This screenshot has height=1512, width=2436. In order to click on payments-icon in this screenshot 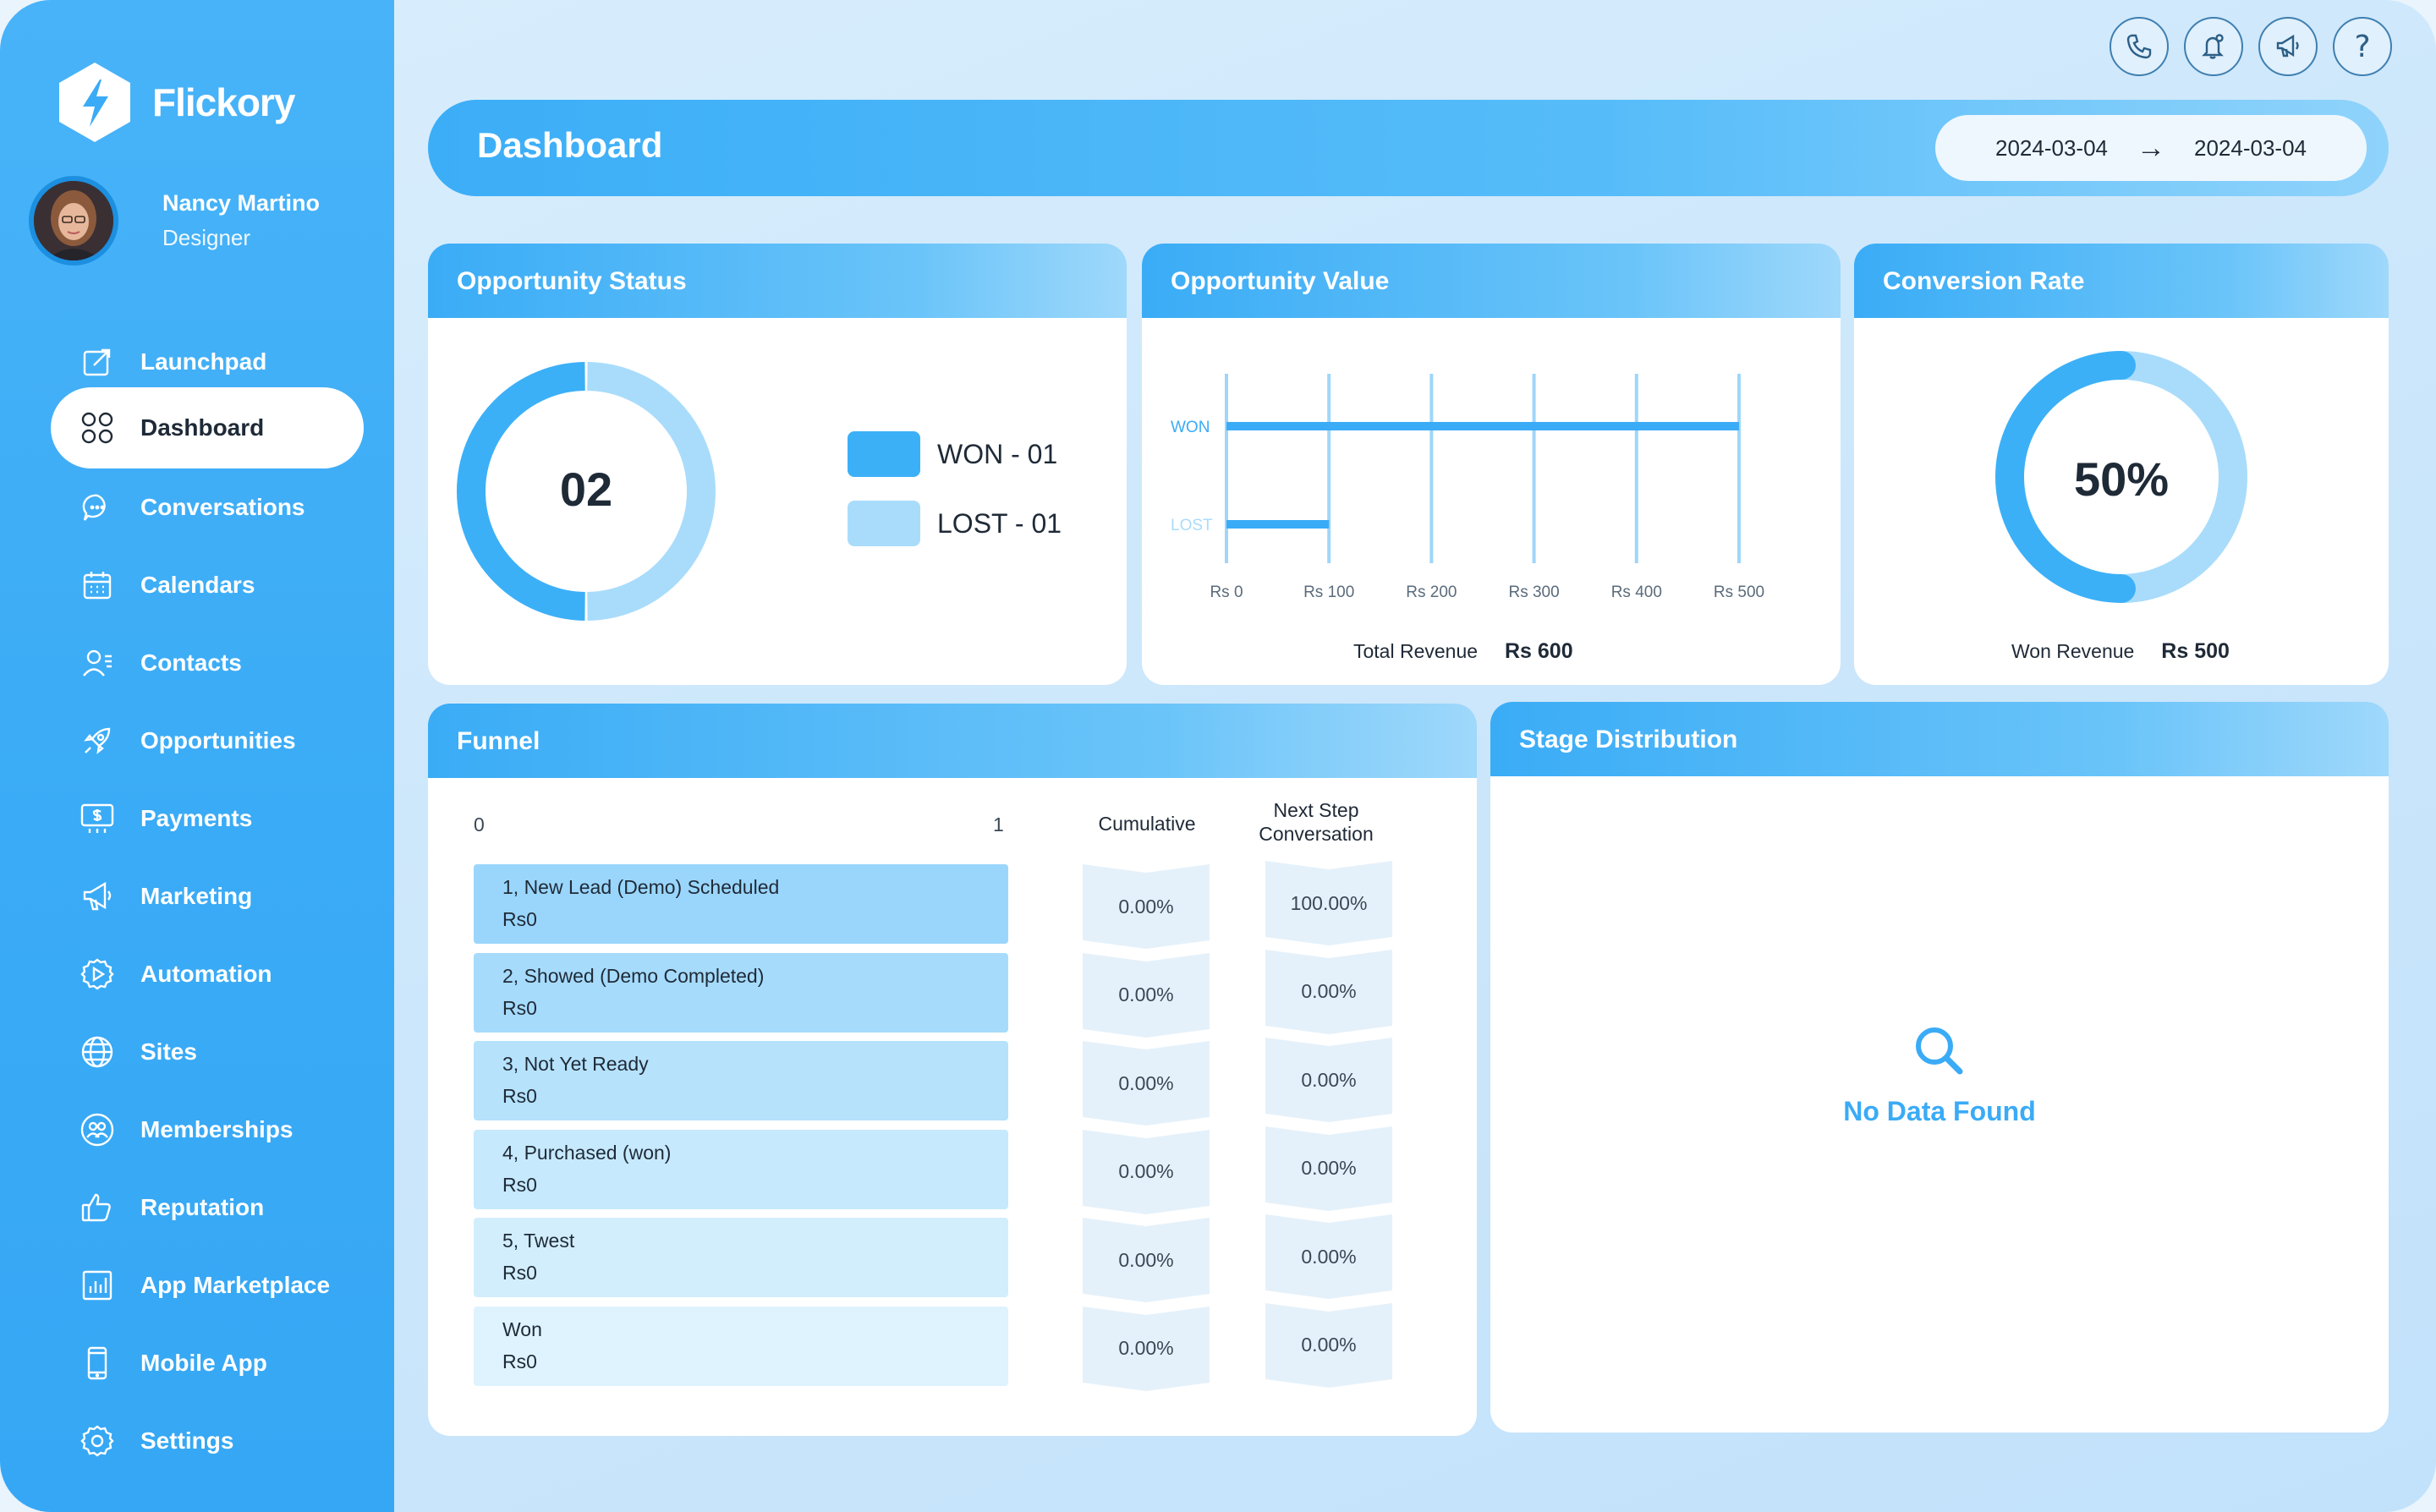, I will do `click(97, 818)`.